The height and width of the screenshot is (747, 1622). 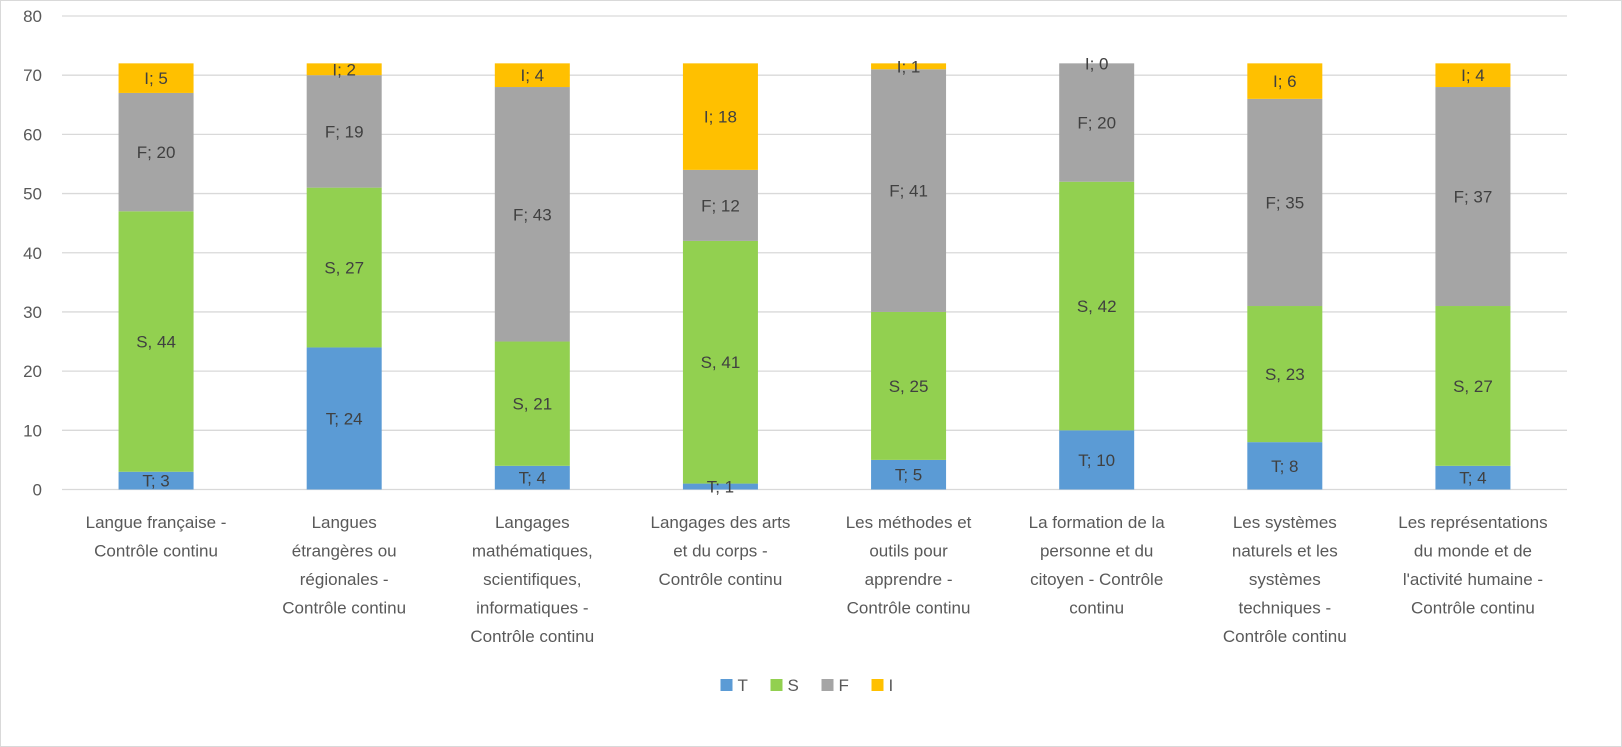 I want to click on data-label-t: T; 1, so click(x=720, y=487).